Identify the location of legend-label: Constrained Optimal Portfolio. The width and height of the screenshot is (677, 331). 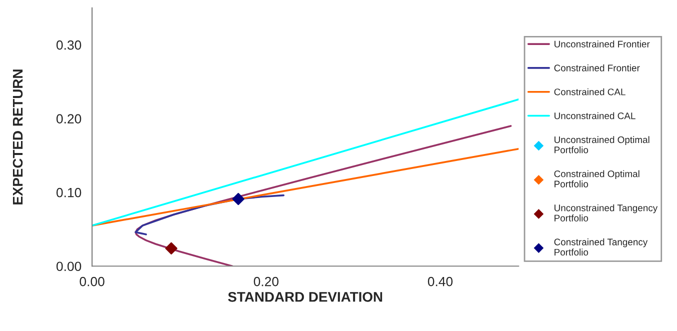
(597, 179).